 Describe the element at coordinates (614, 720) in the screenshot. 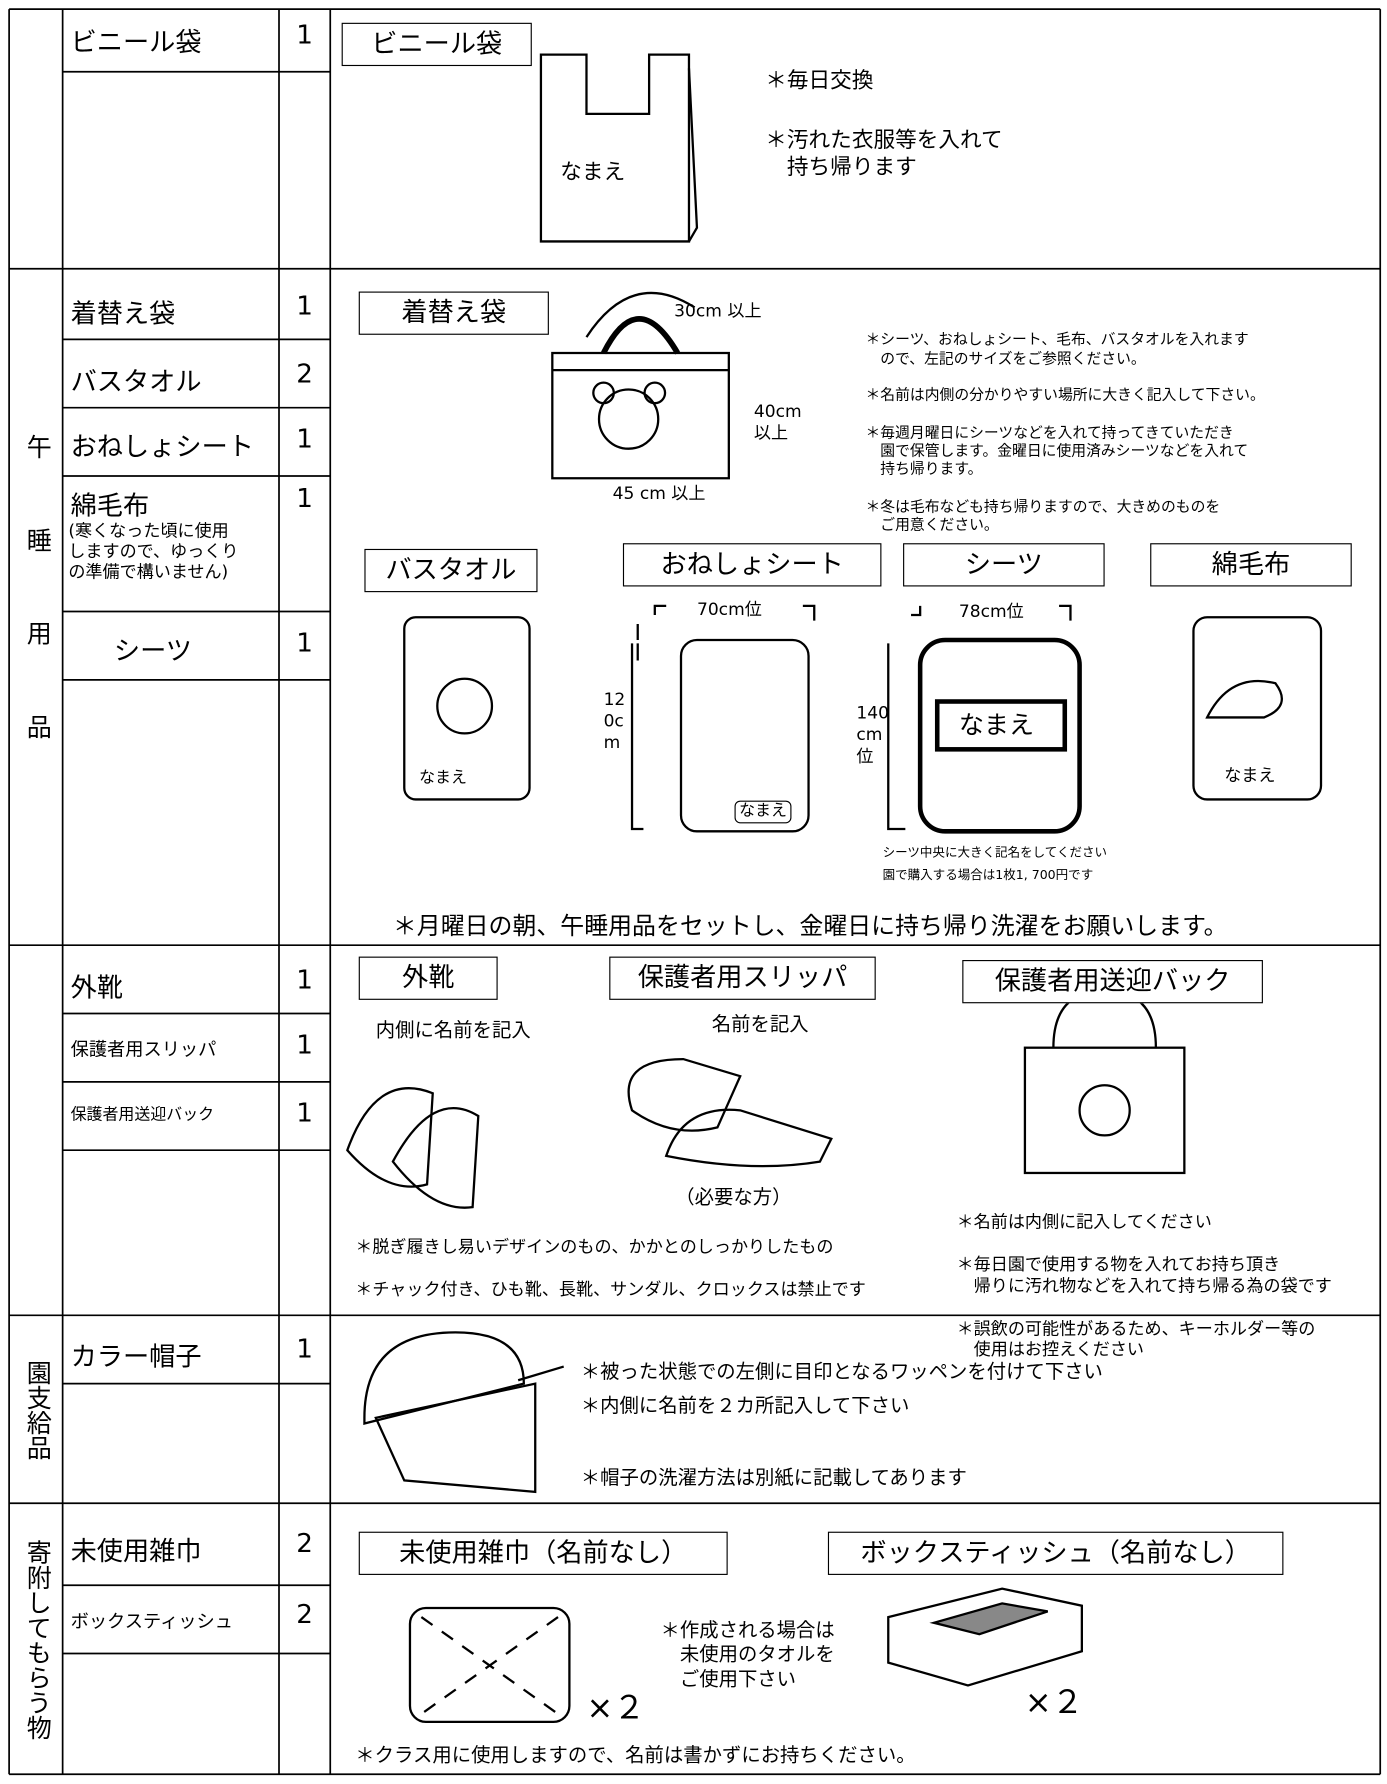

I see `size: 12 0c m` at that location.